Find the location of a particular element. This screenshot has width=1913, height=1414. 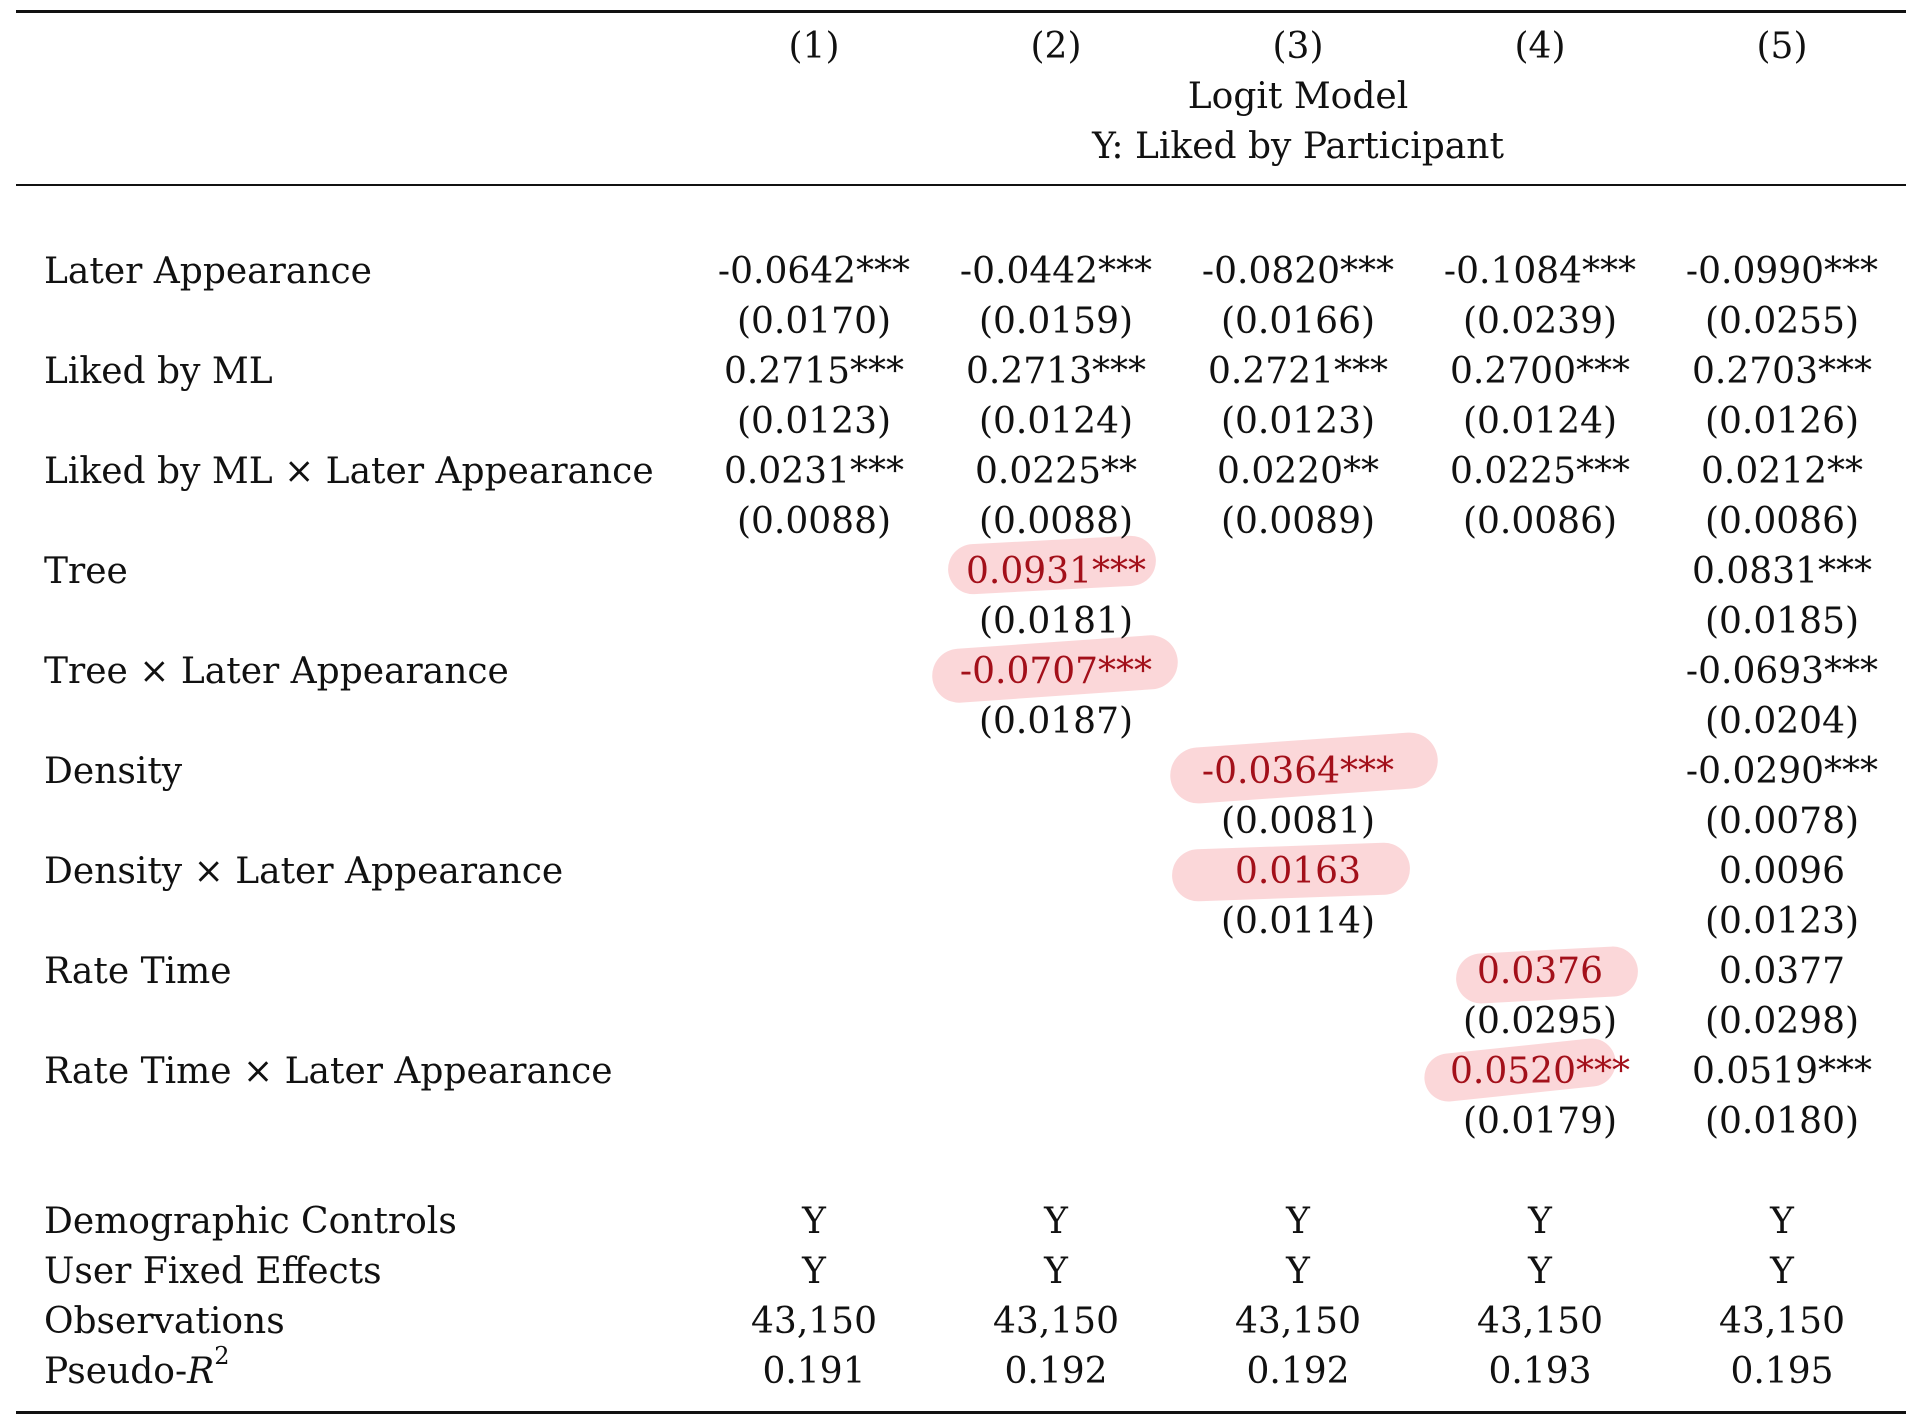

coef-cell: 0.0377 is located at coordinates (1782, 971).